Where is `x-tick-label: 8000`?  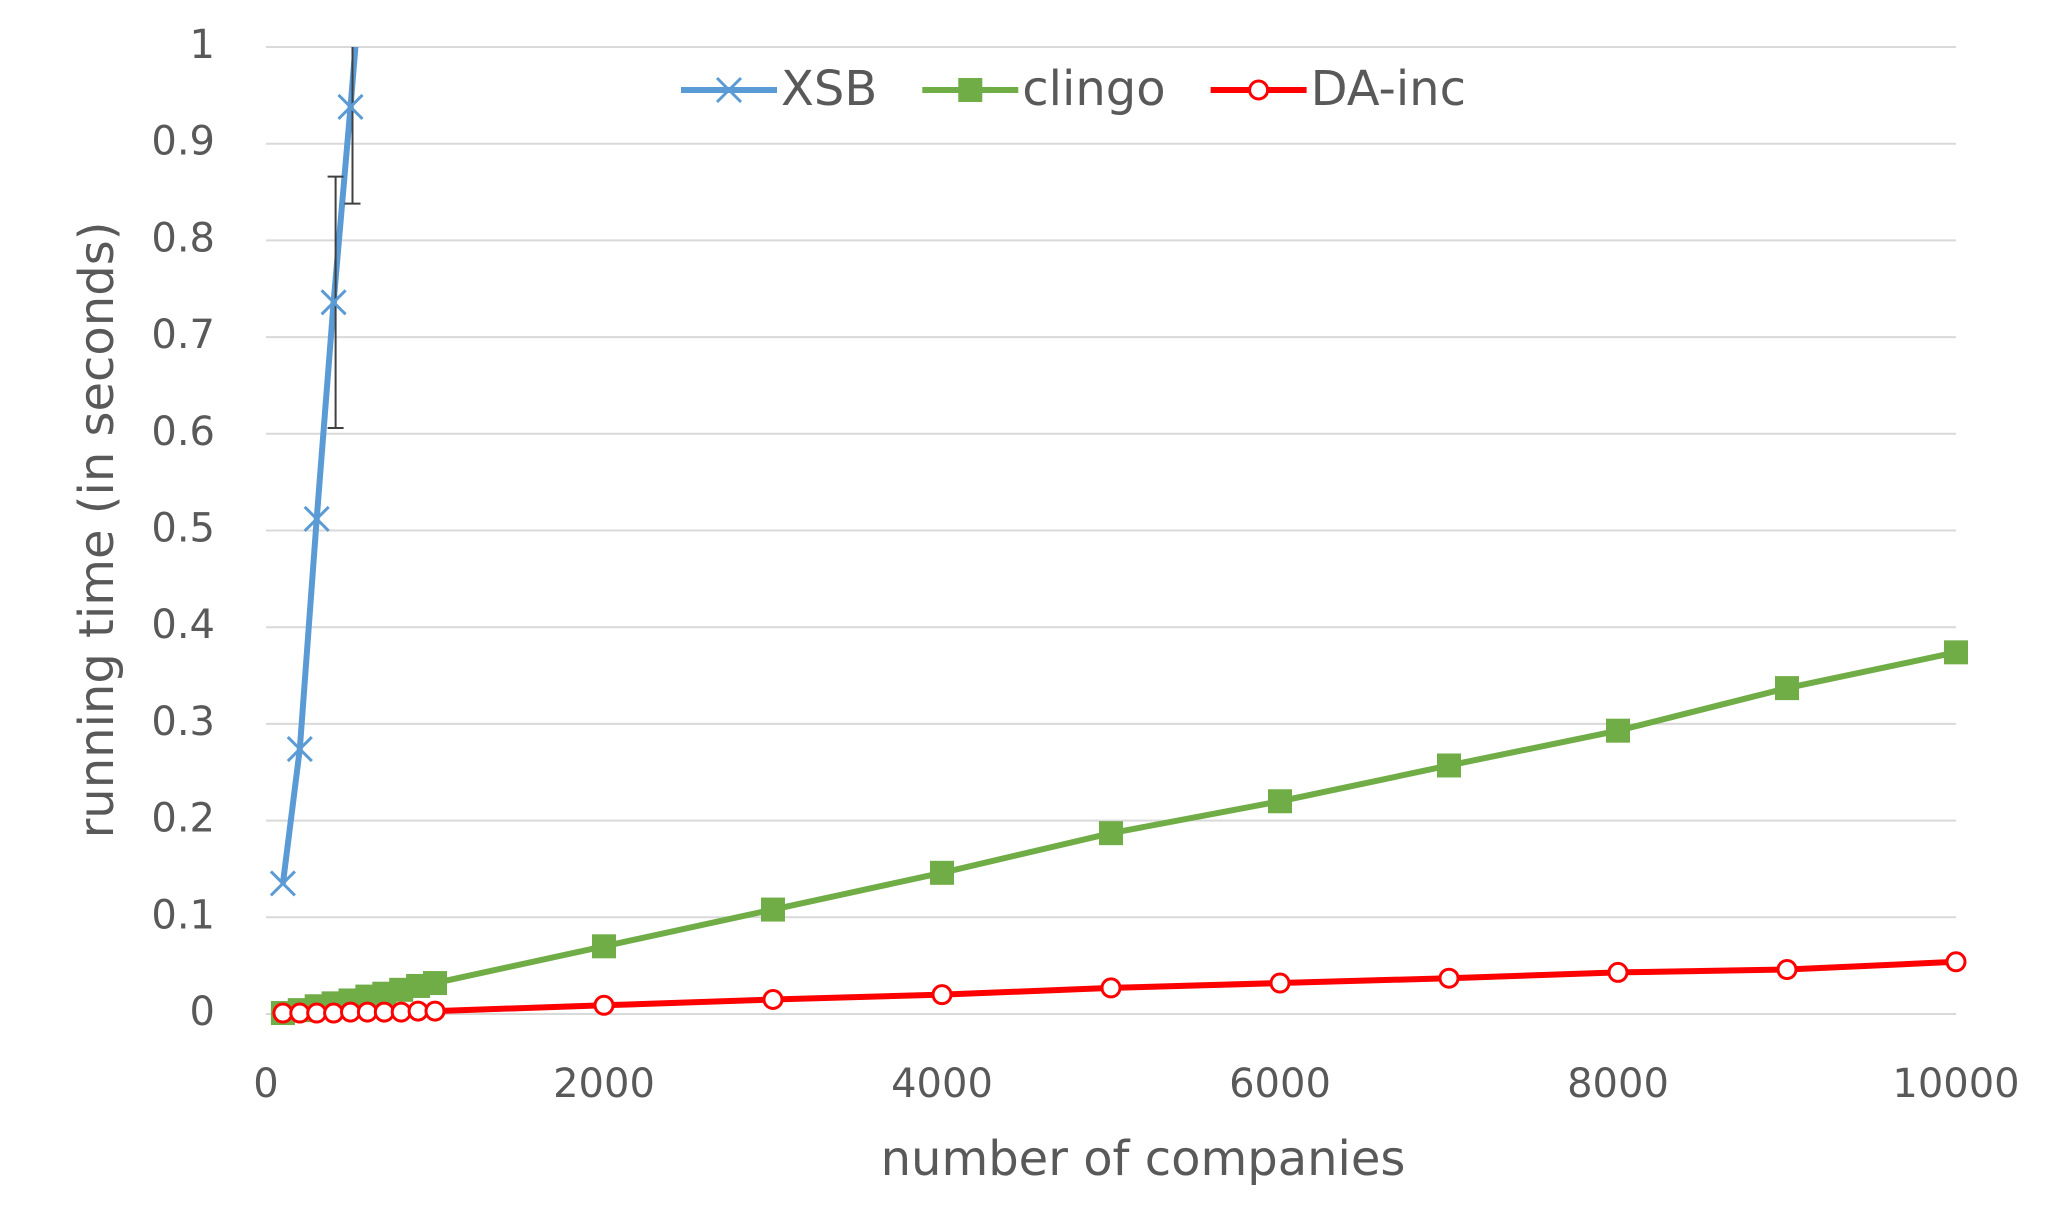
x-tick-label: 8000 is located at coordinates (1618, 1084).